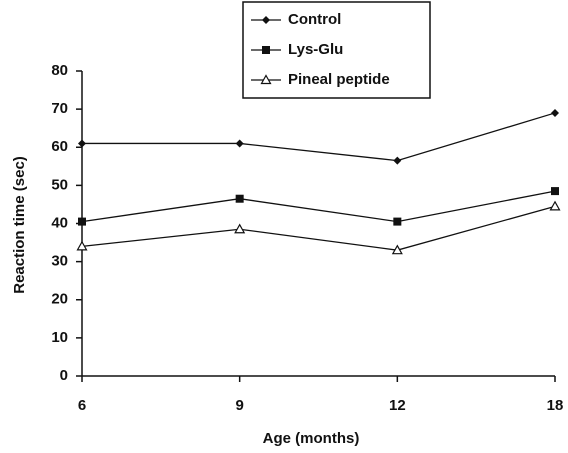 The height and width of the screenshot is (453, 568). I want to click on y-axis-label: Reaction time (sec), so click(19, 225).